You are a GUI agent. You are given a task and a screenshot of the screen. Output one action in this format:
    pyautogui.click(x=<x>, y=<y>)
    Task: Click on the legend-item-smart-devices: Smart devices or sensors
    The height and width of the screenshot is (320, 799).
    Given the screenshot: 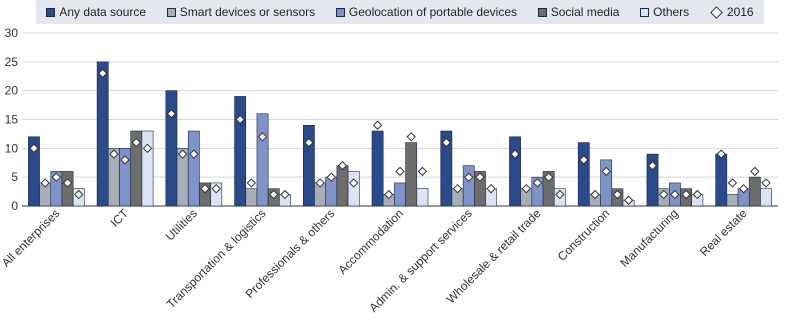 What is the action you would take?
    pyautogui.click(x=241, y=12)
    